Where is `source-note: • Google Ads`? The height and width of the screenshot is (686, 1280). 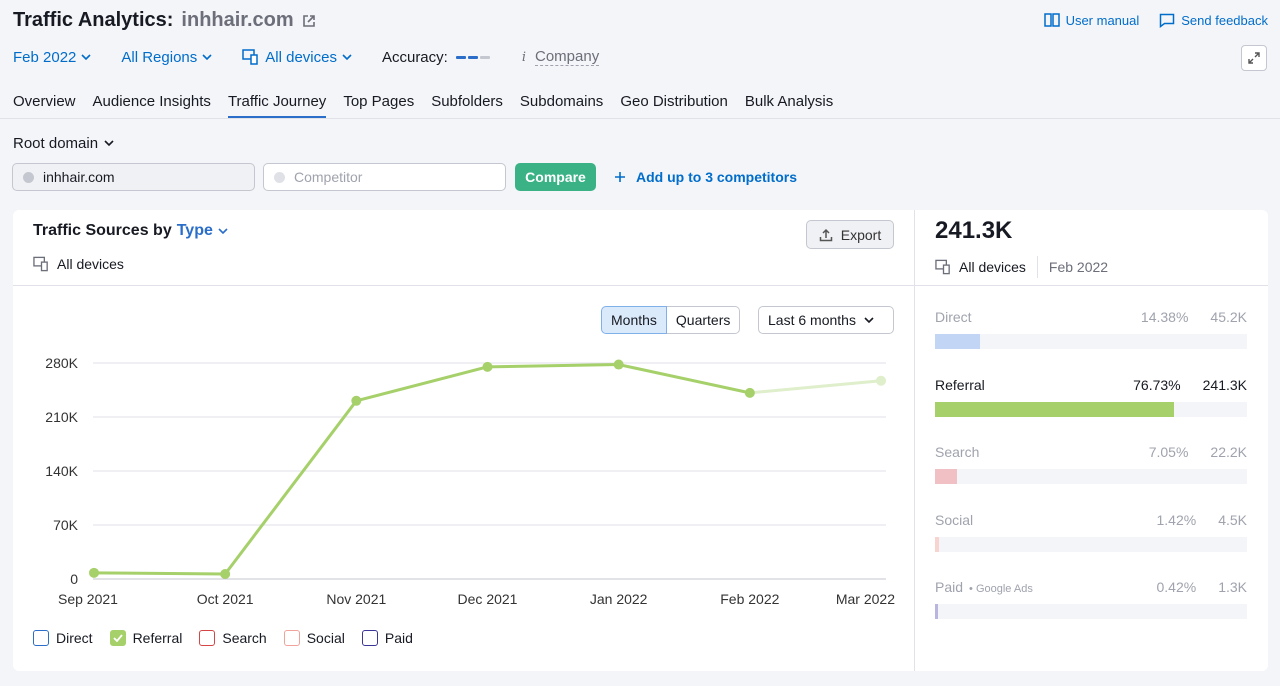 source-note: • Google Ads is located at coordinates (1001, 589).